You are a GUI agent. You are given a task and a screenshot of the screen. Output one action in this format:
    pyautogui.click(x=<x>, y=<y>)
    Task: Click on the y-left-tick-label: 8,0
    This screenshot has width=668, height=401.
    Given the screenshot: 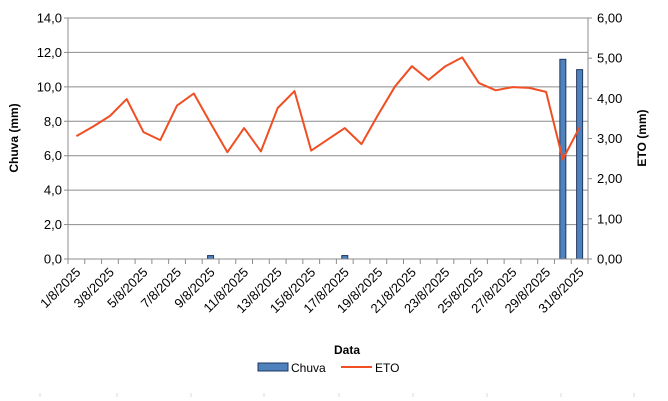 What is the action you would take?
    pyautogui.click(x=53, y=121)
    